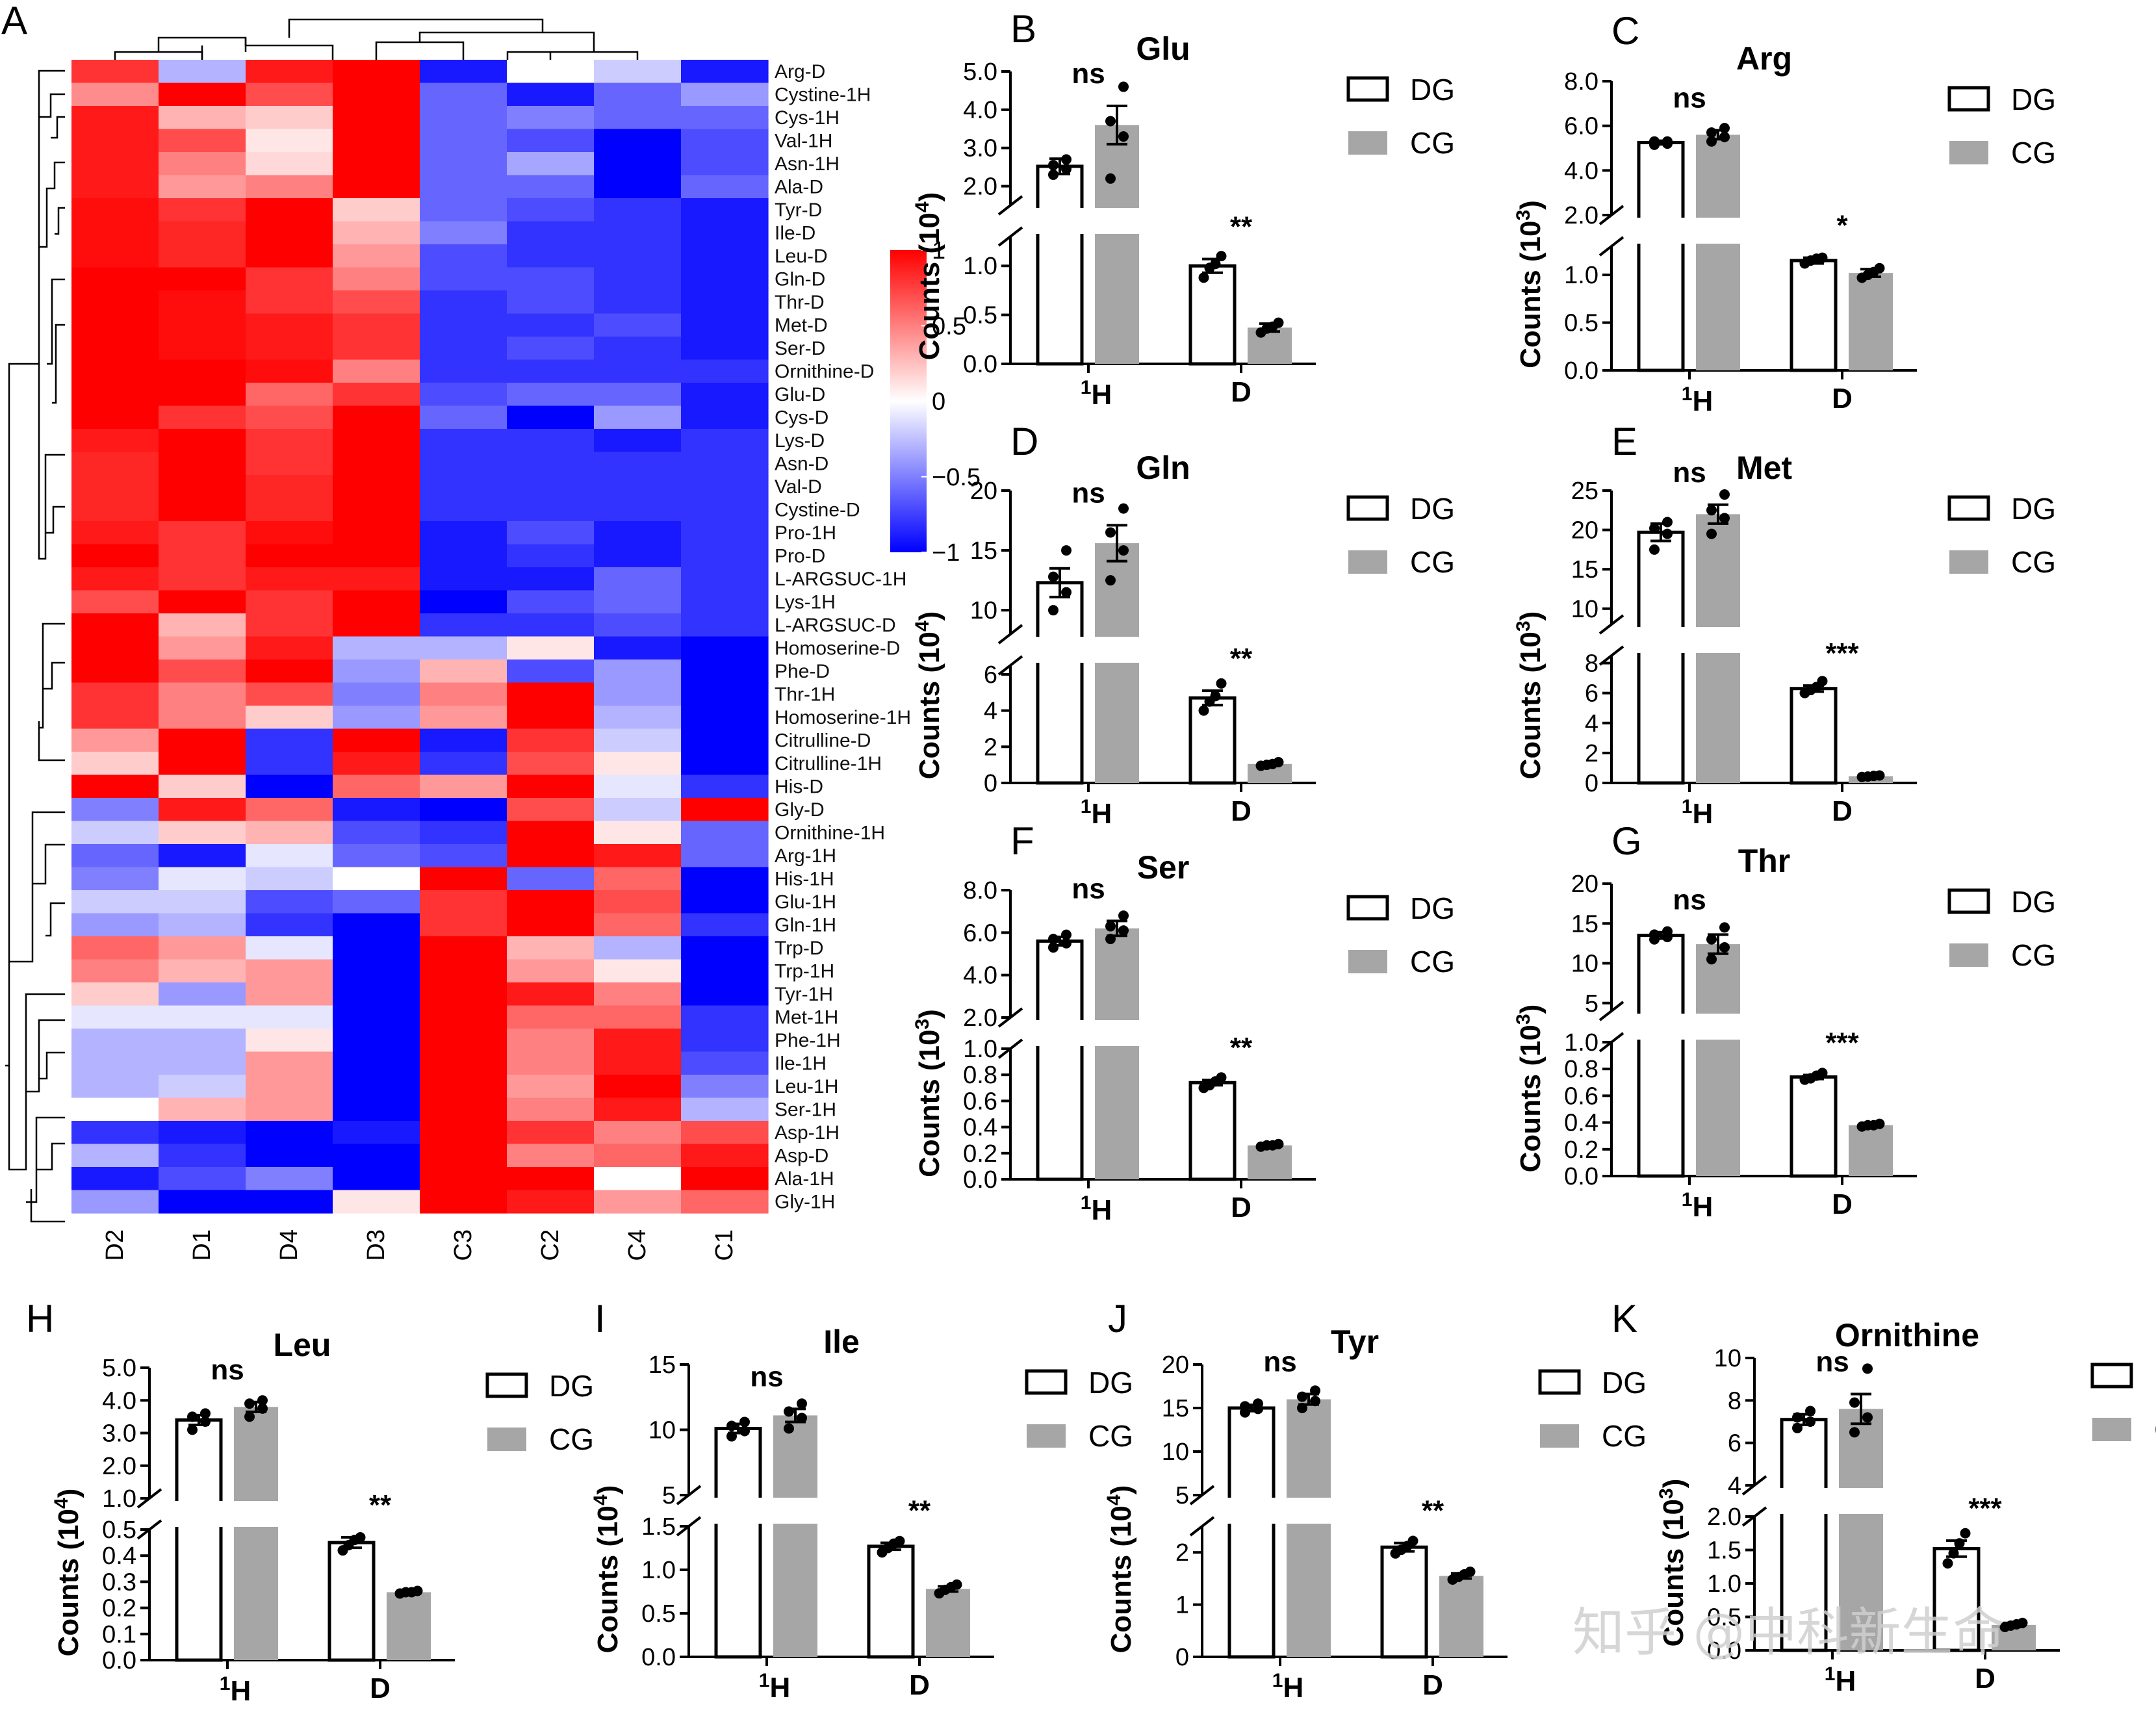 The width and height of the screenshot is (2156, 1716). I want to click on heatmap-cell-Homoserine-D-C1, so click(725, 648).